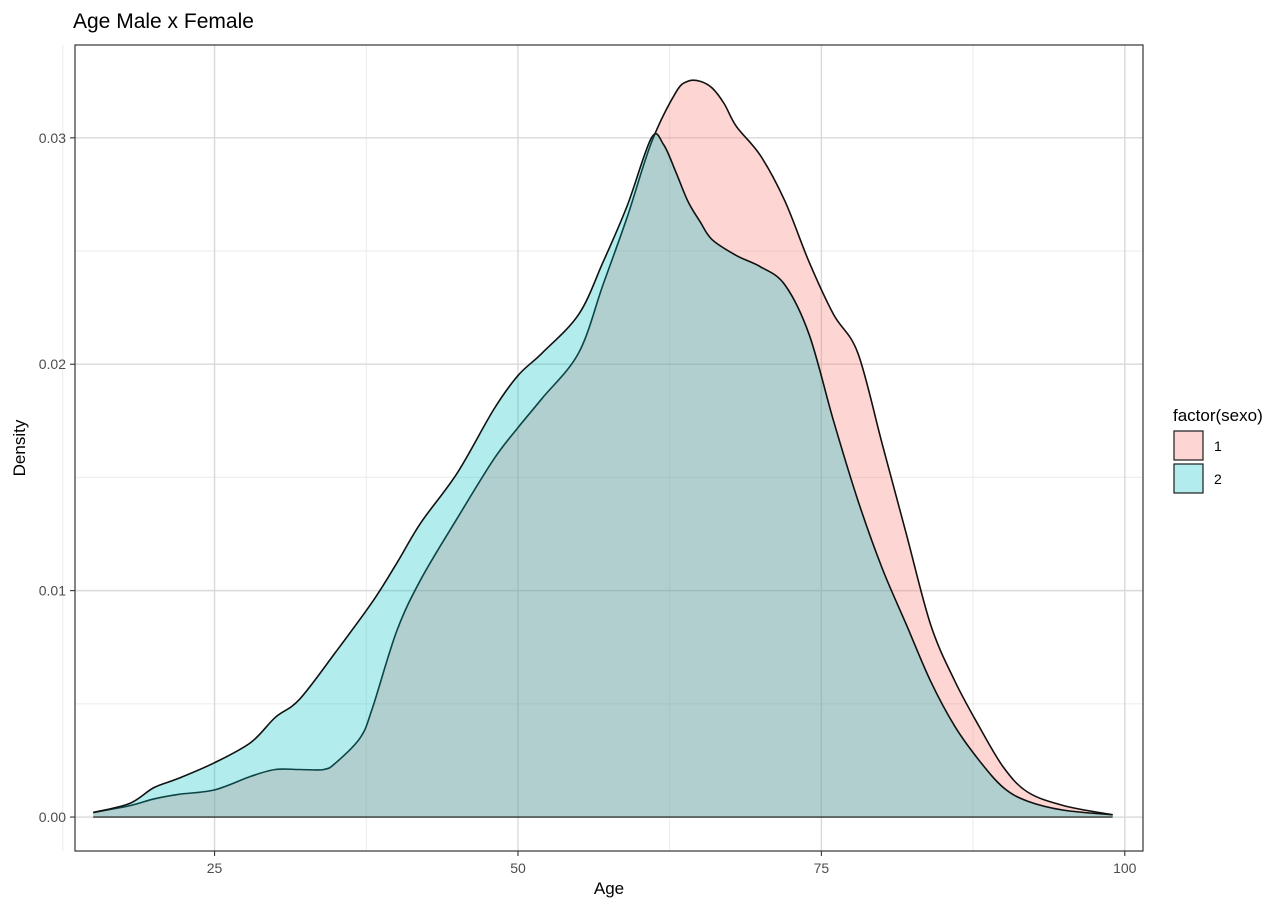 Image resolution: width=1280 pixels, height=906 pixels. What do you see at coordinates (1218, 446) in the screenshot?
I see `legend-label-1: 1` at bounding box center [1218, 446].